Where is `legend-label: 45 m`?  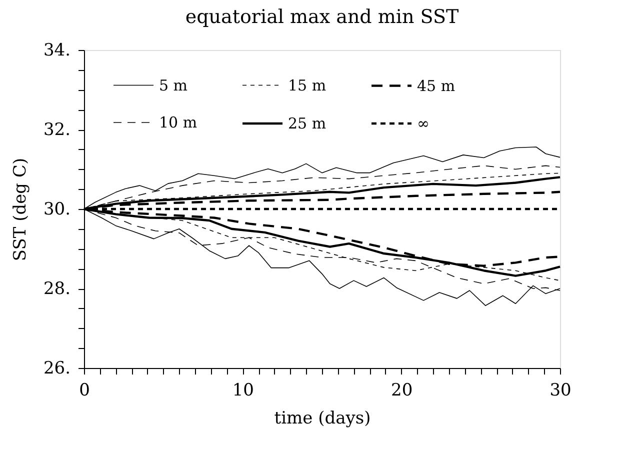 legend-label: 45 m is located at coordinates (436, 85).